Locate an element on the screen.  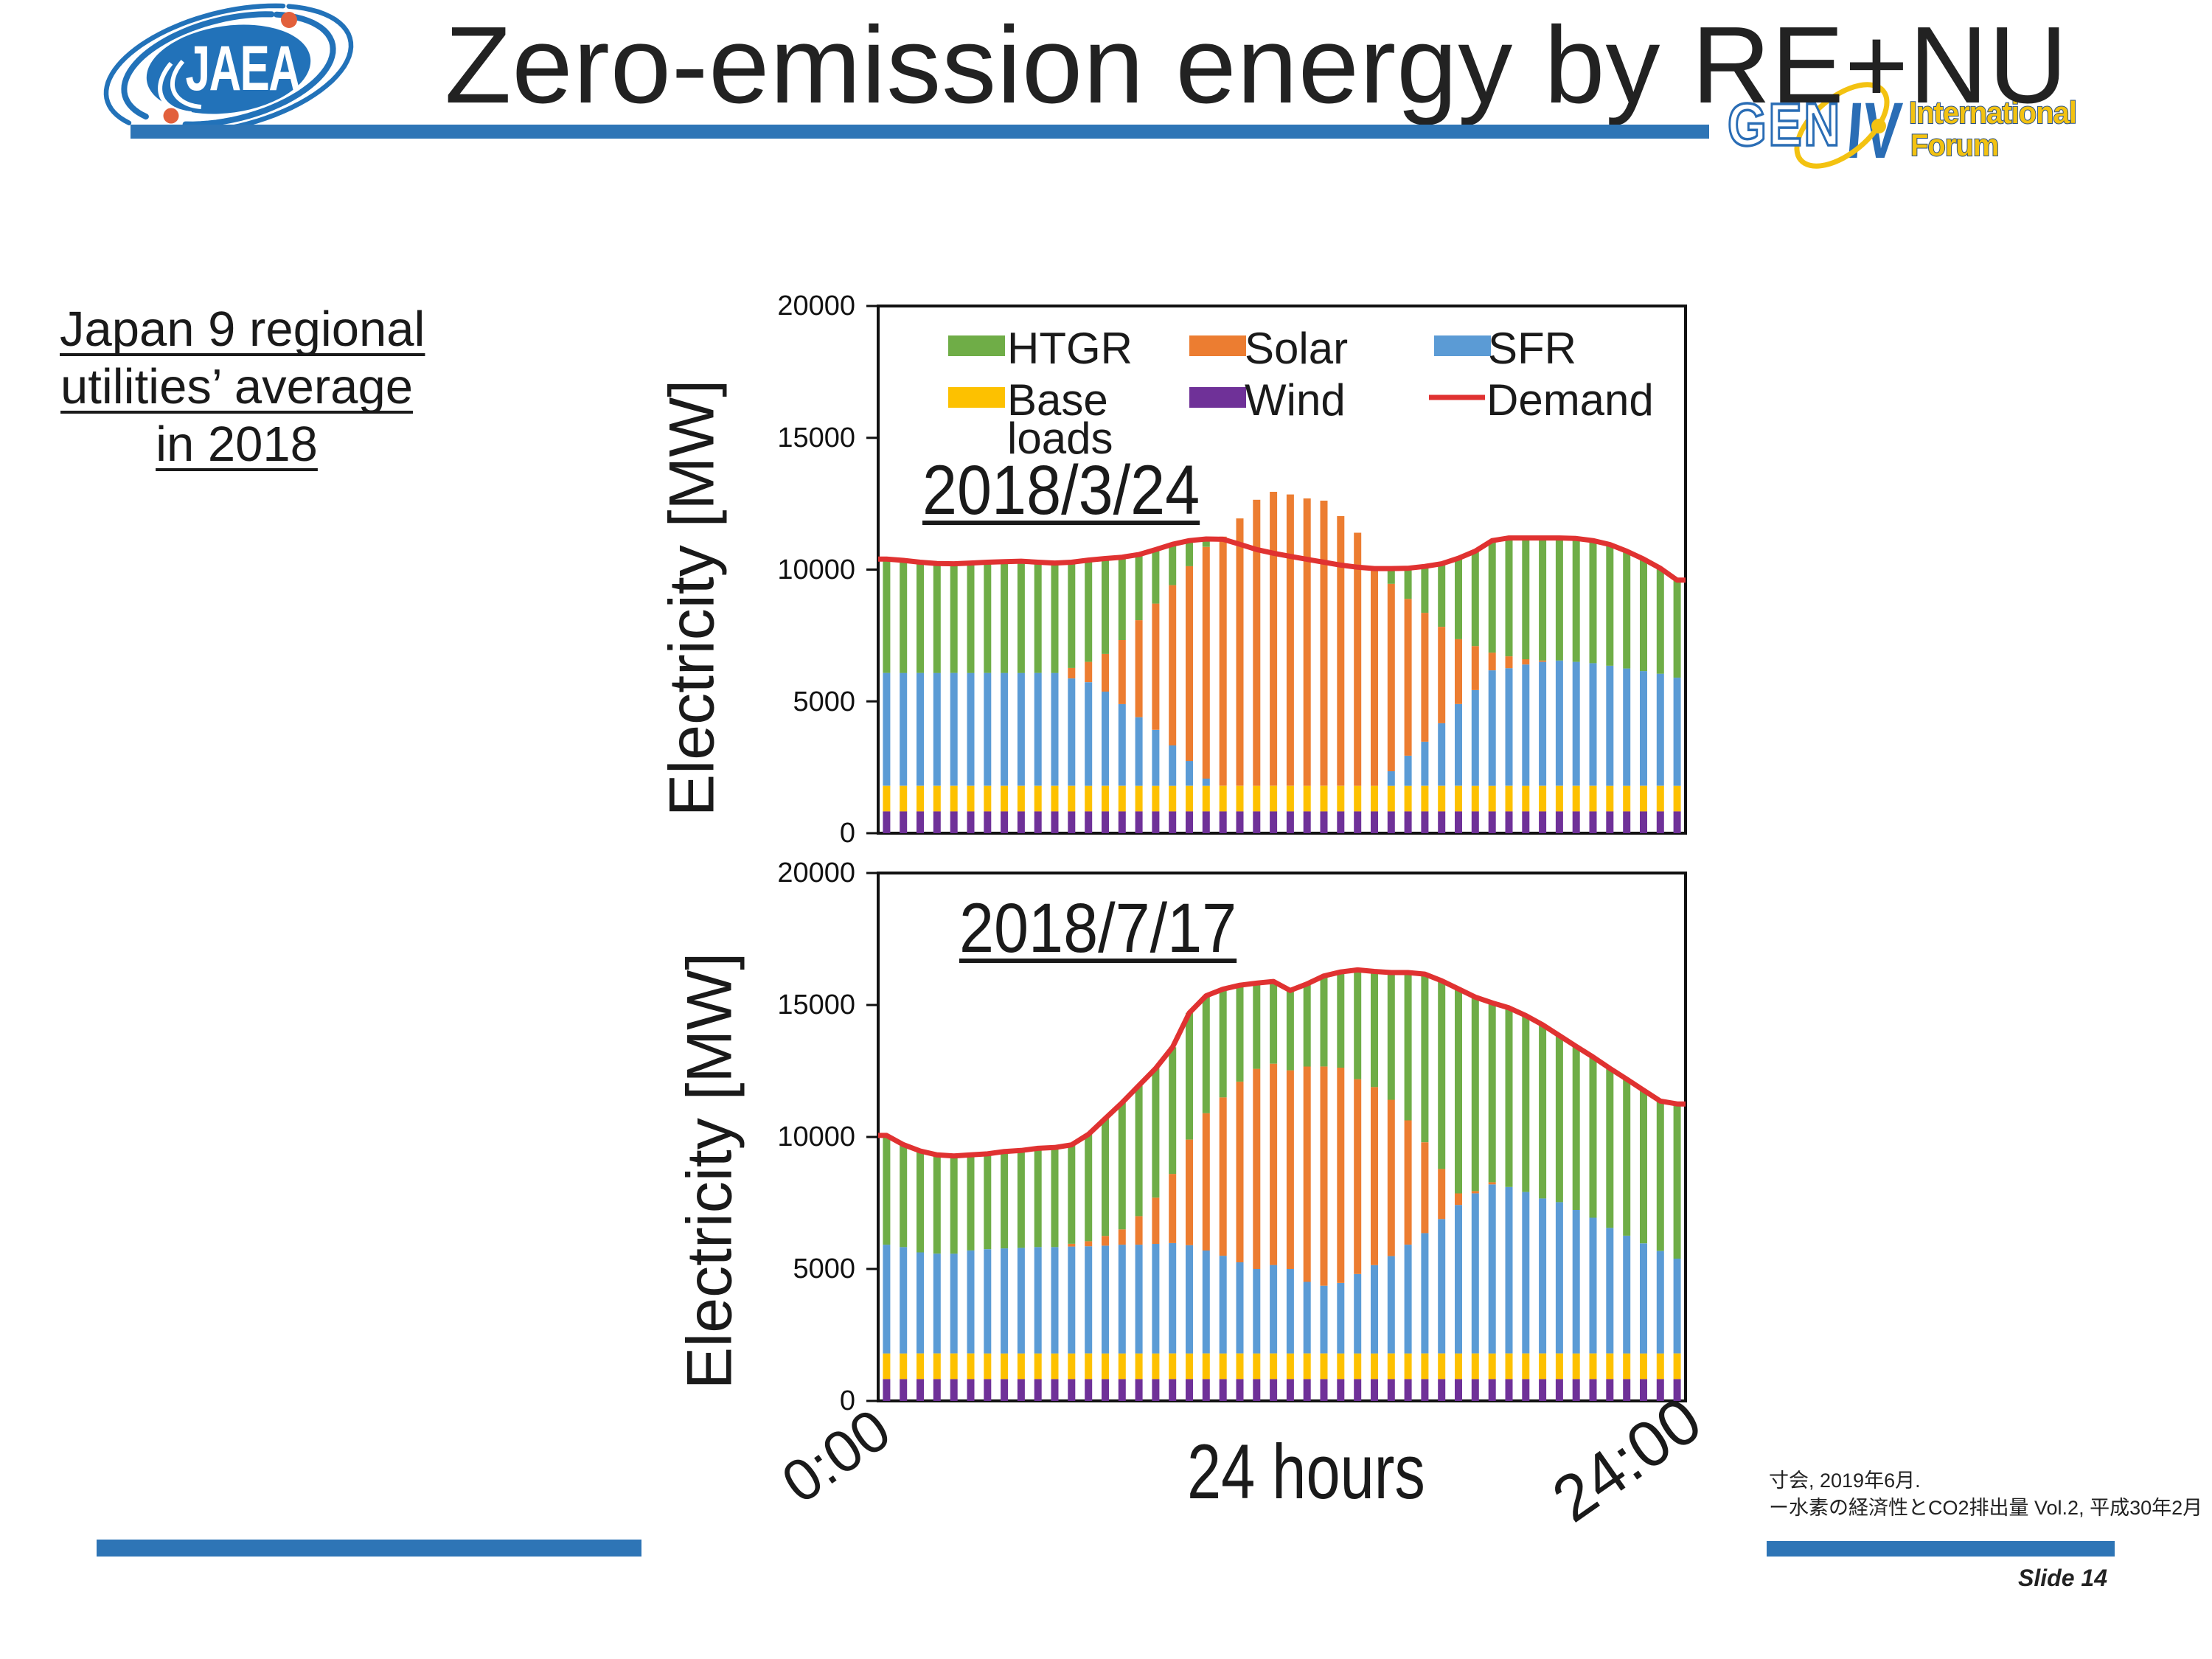
svg-text: JAEA is located at coordinates (243, 67).